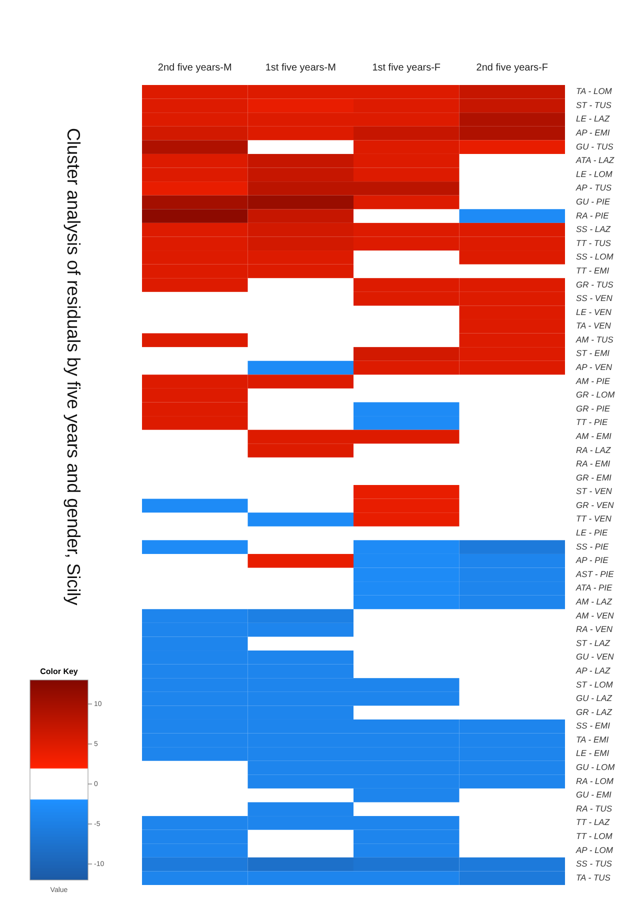  Describe the element at coordinates (592, 533) in the screenshot. I see `y-tick-label: LE - PIE` at that location.